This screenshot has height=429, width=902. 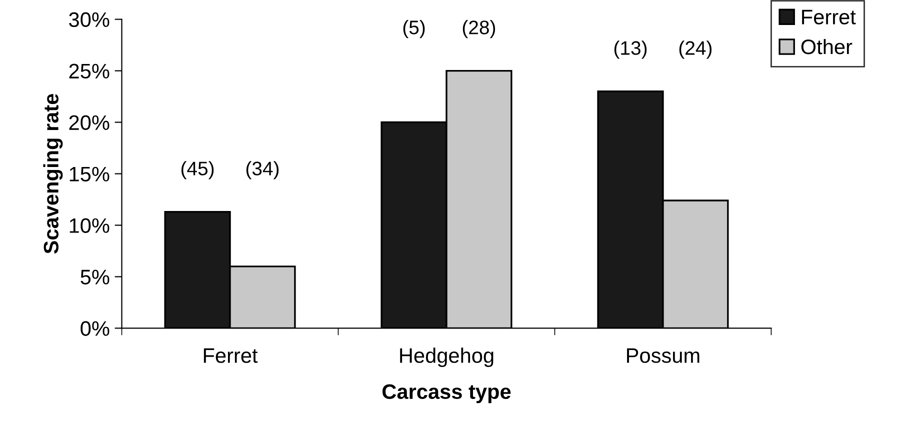 I want to click on annotation: (45), so click(x=197, y=170).